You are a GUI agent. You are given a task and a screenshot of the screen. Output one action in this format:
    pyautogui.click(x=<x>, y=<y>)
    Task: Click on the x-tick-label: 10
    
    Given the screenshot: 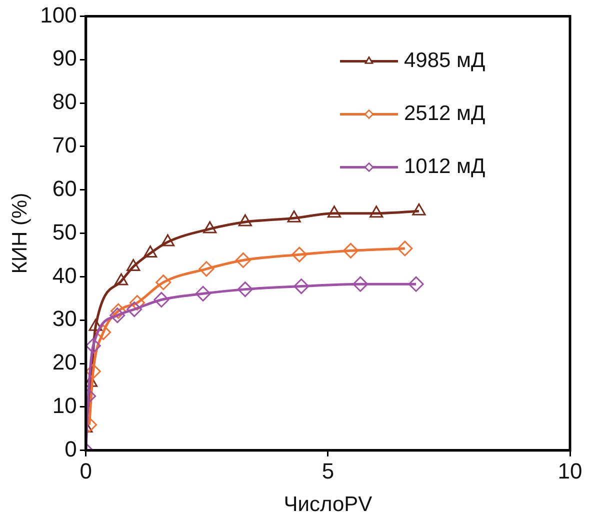 What is the action you would take?
    pyautogui.click(x=570, y=471)
    